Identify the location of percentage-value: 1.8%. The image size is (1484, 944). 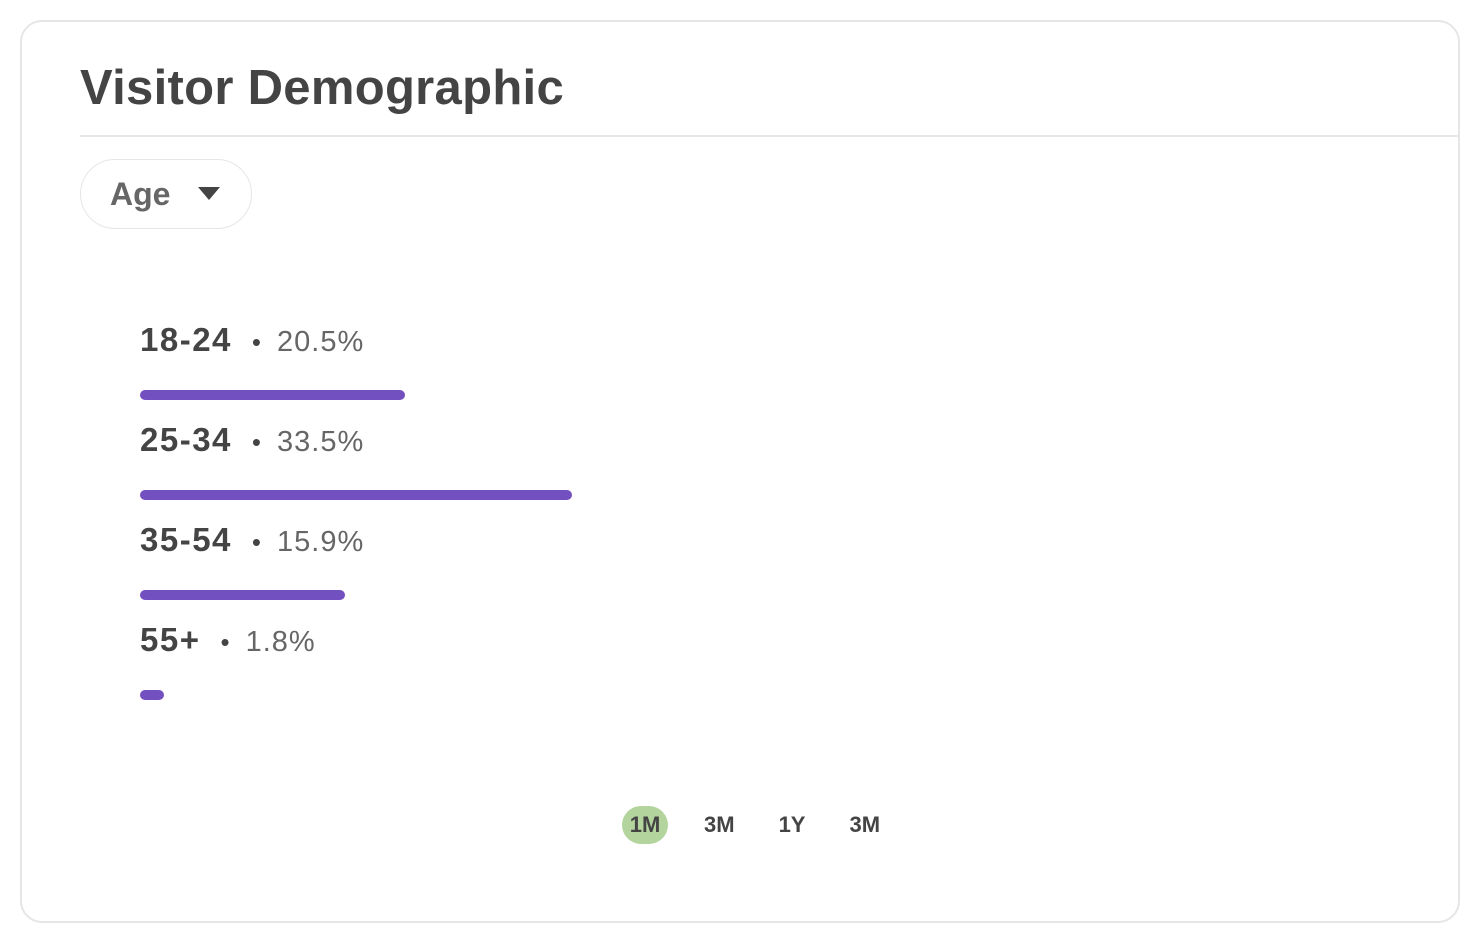
(280, 642).